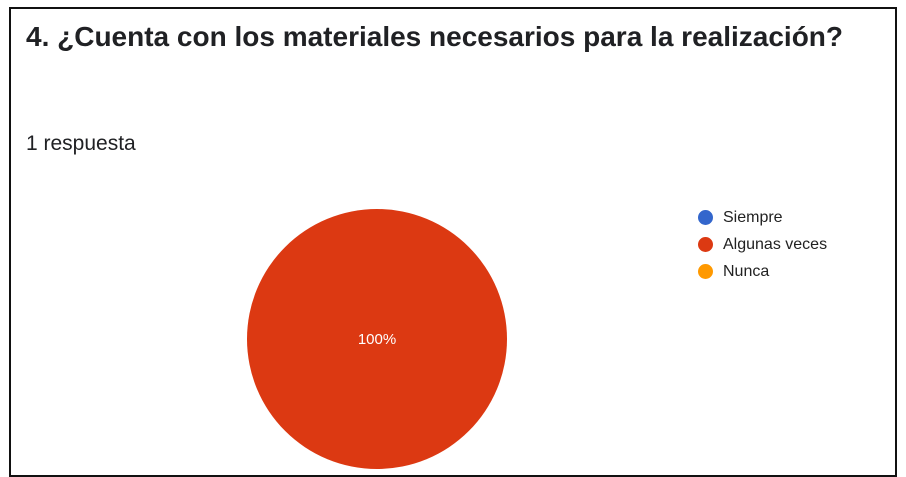 The image size is (906, 477). I want to click on legend-item-algunas-veces: Algunas veces, so click(762, 244).